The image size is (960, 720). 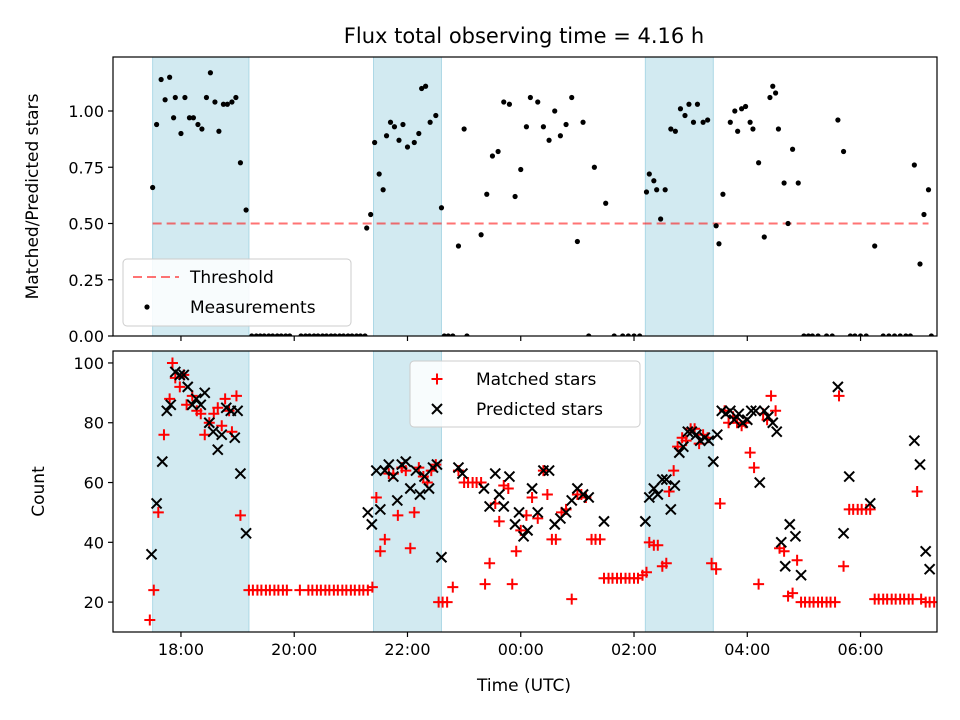 I want to click on observing-window-shade, so click(x=201, y=491).